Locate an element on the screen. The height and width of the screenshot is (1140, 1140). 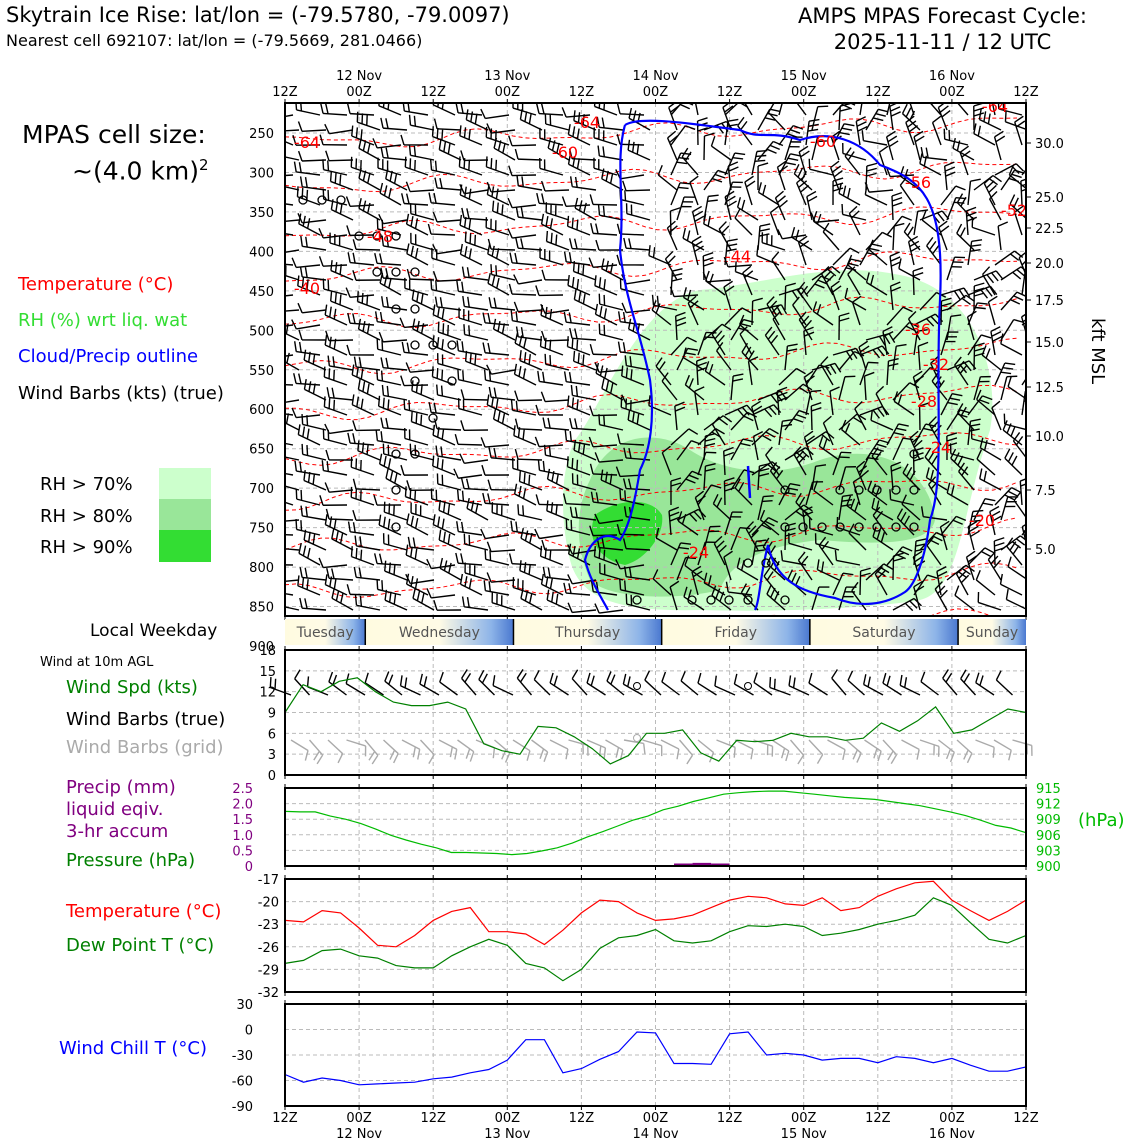
precip-tick-label: 0 is located at coordinates (249, 867).